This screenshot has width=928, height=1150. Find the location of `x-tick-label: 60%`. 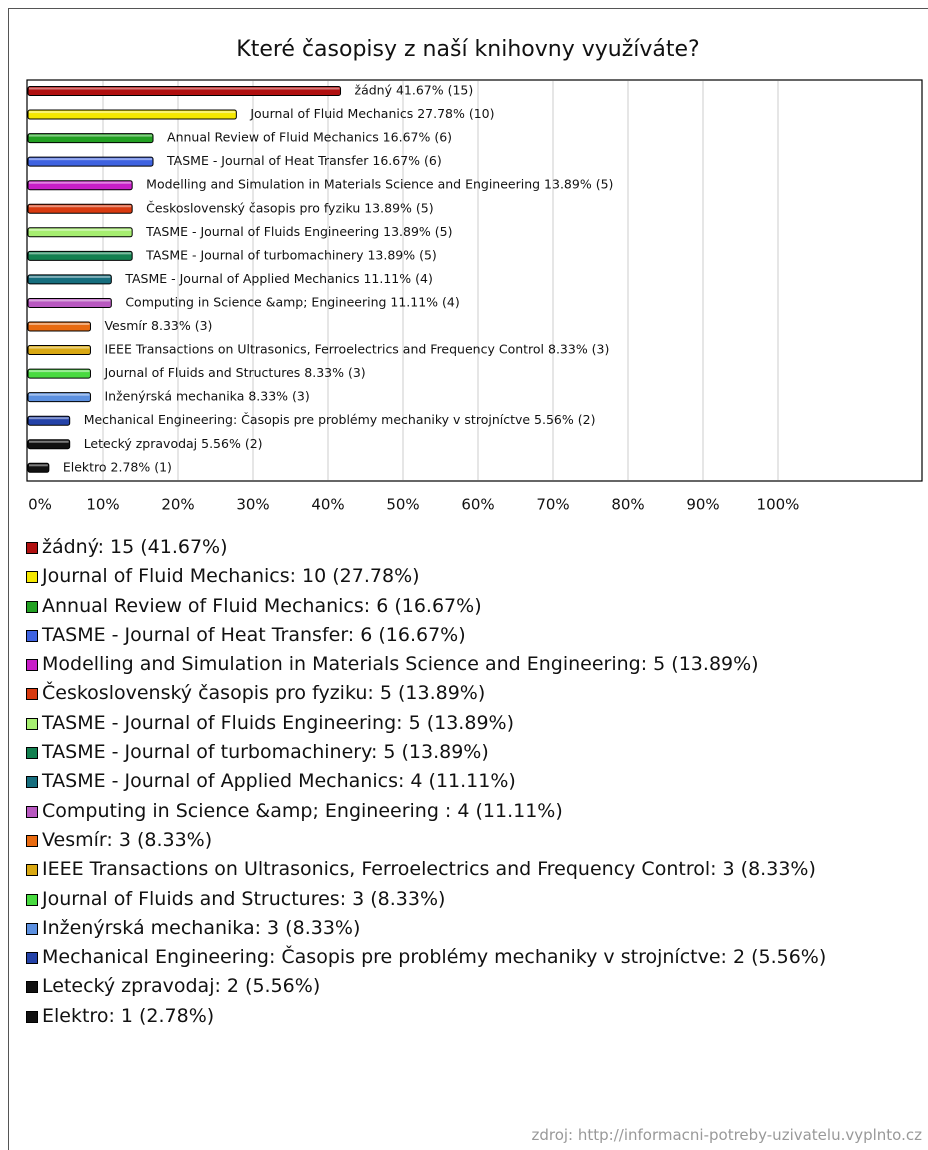

x-tick-label: 60% is located at coordinates (477, 505).